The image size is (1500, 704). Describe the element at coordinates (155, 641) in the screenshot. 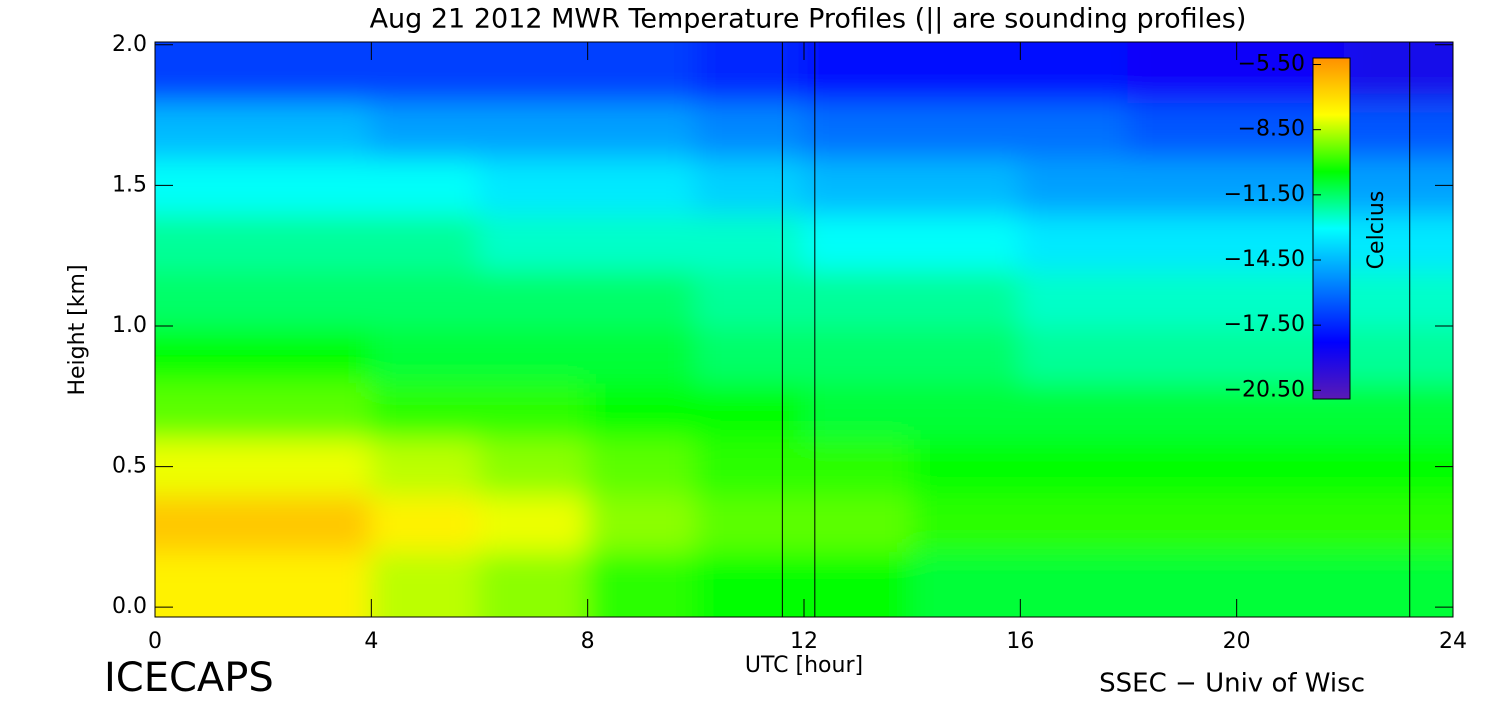

I see `x-tick-label: 0` at that location.